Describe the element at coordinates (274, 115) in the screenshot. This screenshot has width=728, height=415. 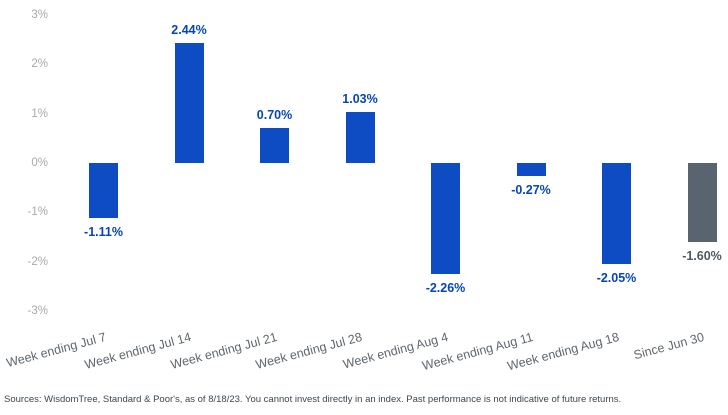
I see `bar-value-label: 0.70%` at that location.